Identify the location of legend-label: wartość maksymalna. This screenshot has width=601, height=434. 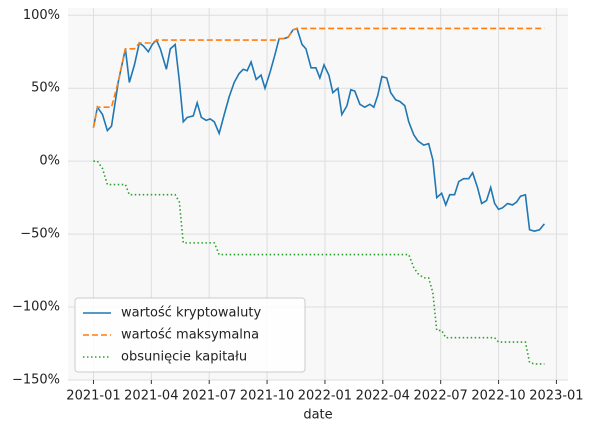
(190, 335).